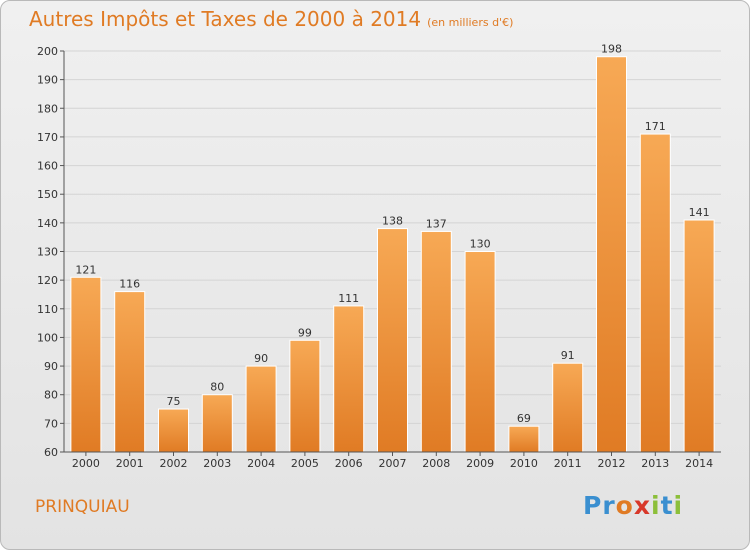  Describe the element at coordinates (174, 463) in the screenshot. I see `x-tick-label: 2002` at that location.